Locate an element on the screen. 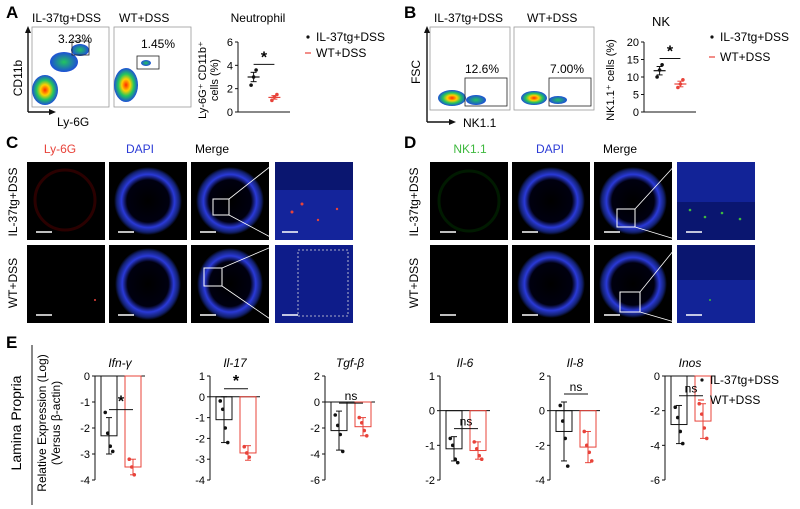 The width and height of the screenshot is (800, 509). legend-e-item-2: WT+DSS is located at coordinates (735, 400).